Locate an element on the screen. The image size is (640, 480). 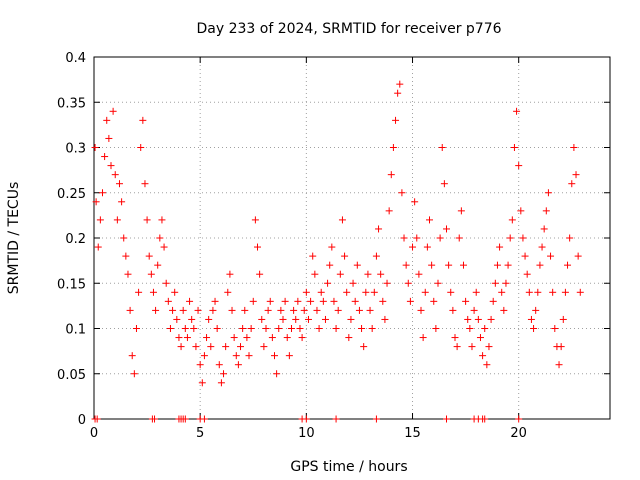
x-tick-label: 10 is located at coordinates (306, 433).